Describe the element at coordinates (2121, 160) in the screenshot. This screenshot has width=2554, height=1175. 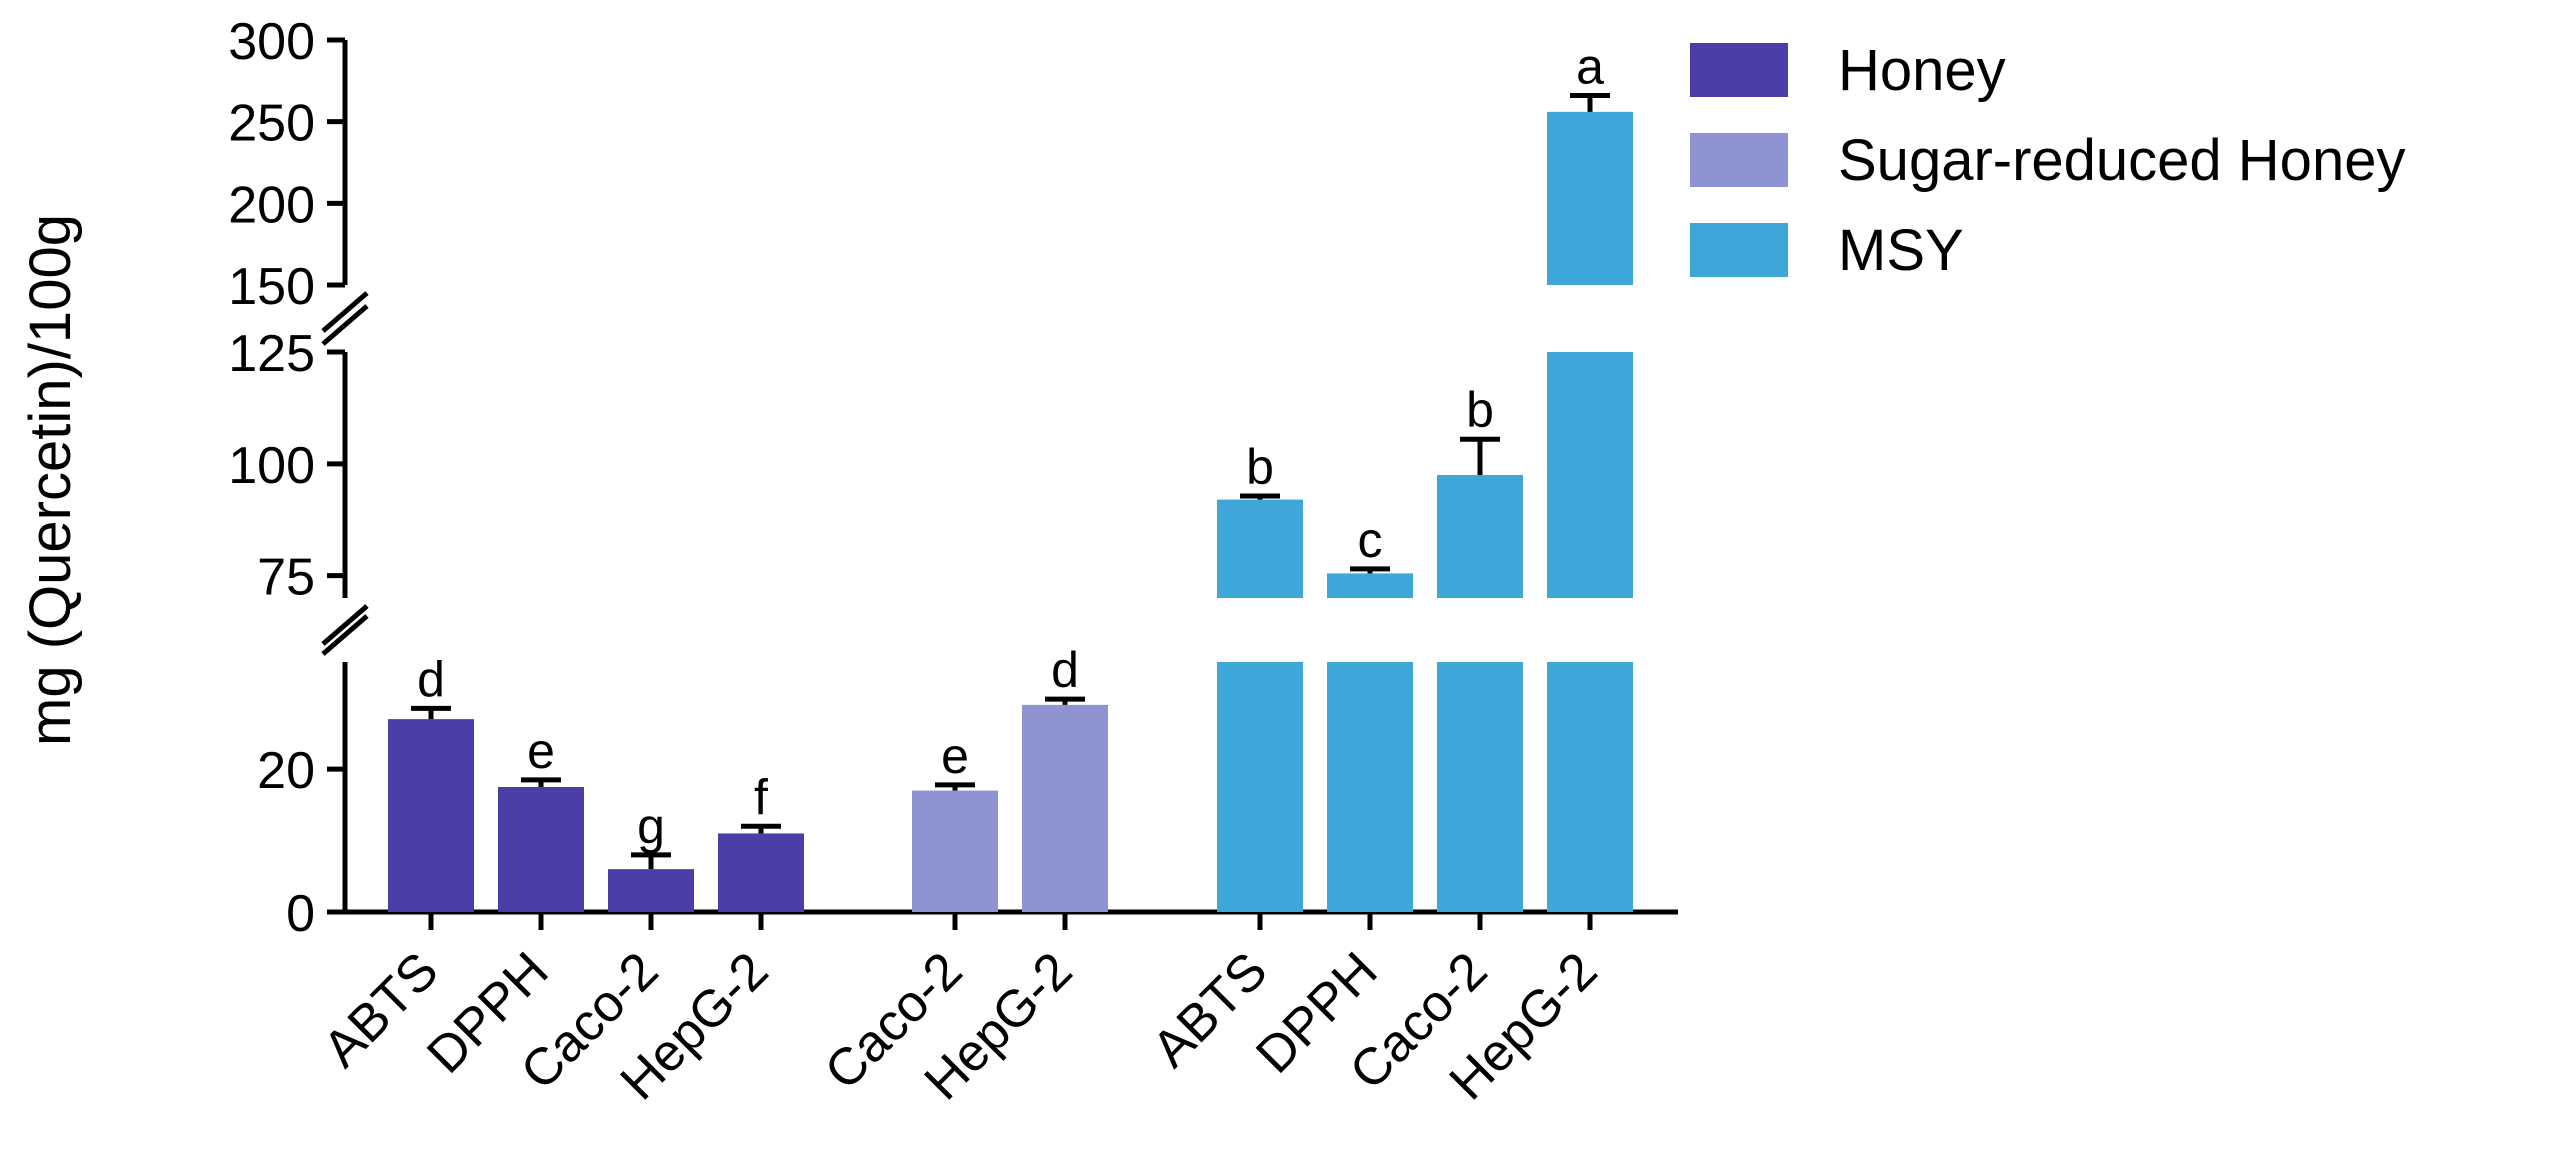
I see `legend-label: Sugar-reduced Honey` at that location.